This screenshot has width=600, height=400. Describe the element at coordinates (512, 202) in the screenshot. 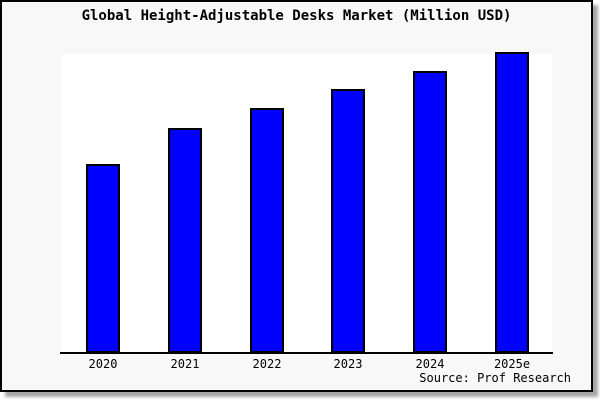

I see `bar-2025e` at that location.